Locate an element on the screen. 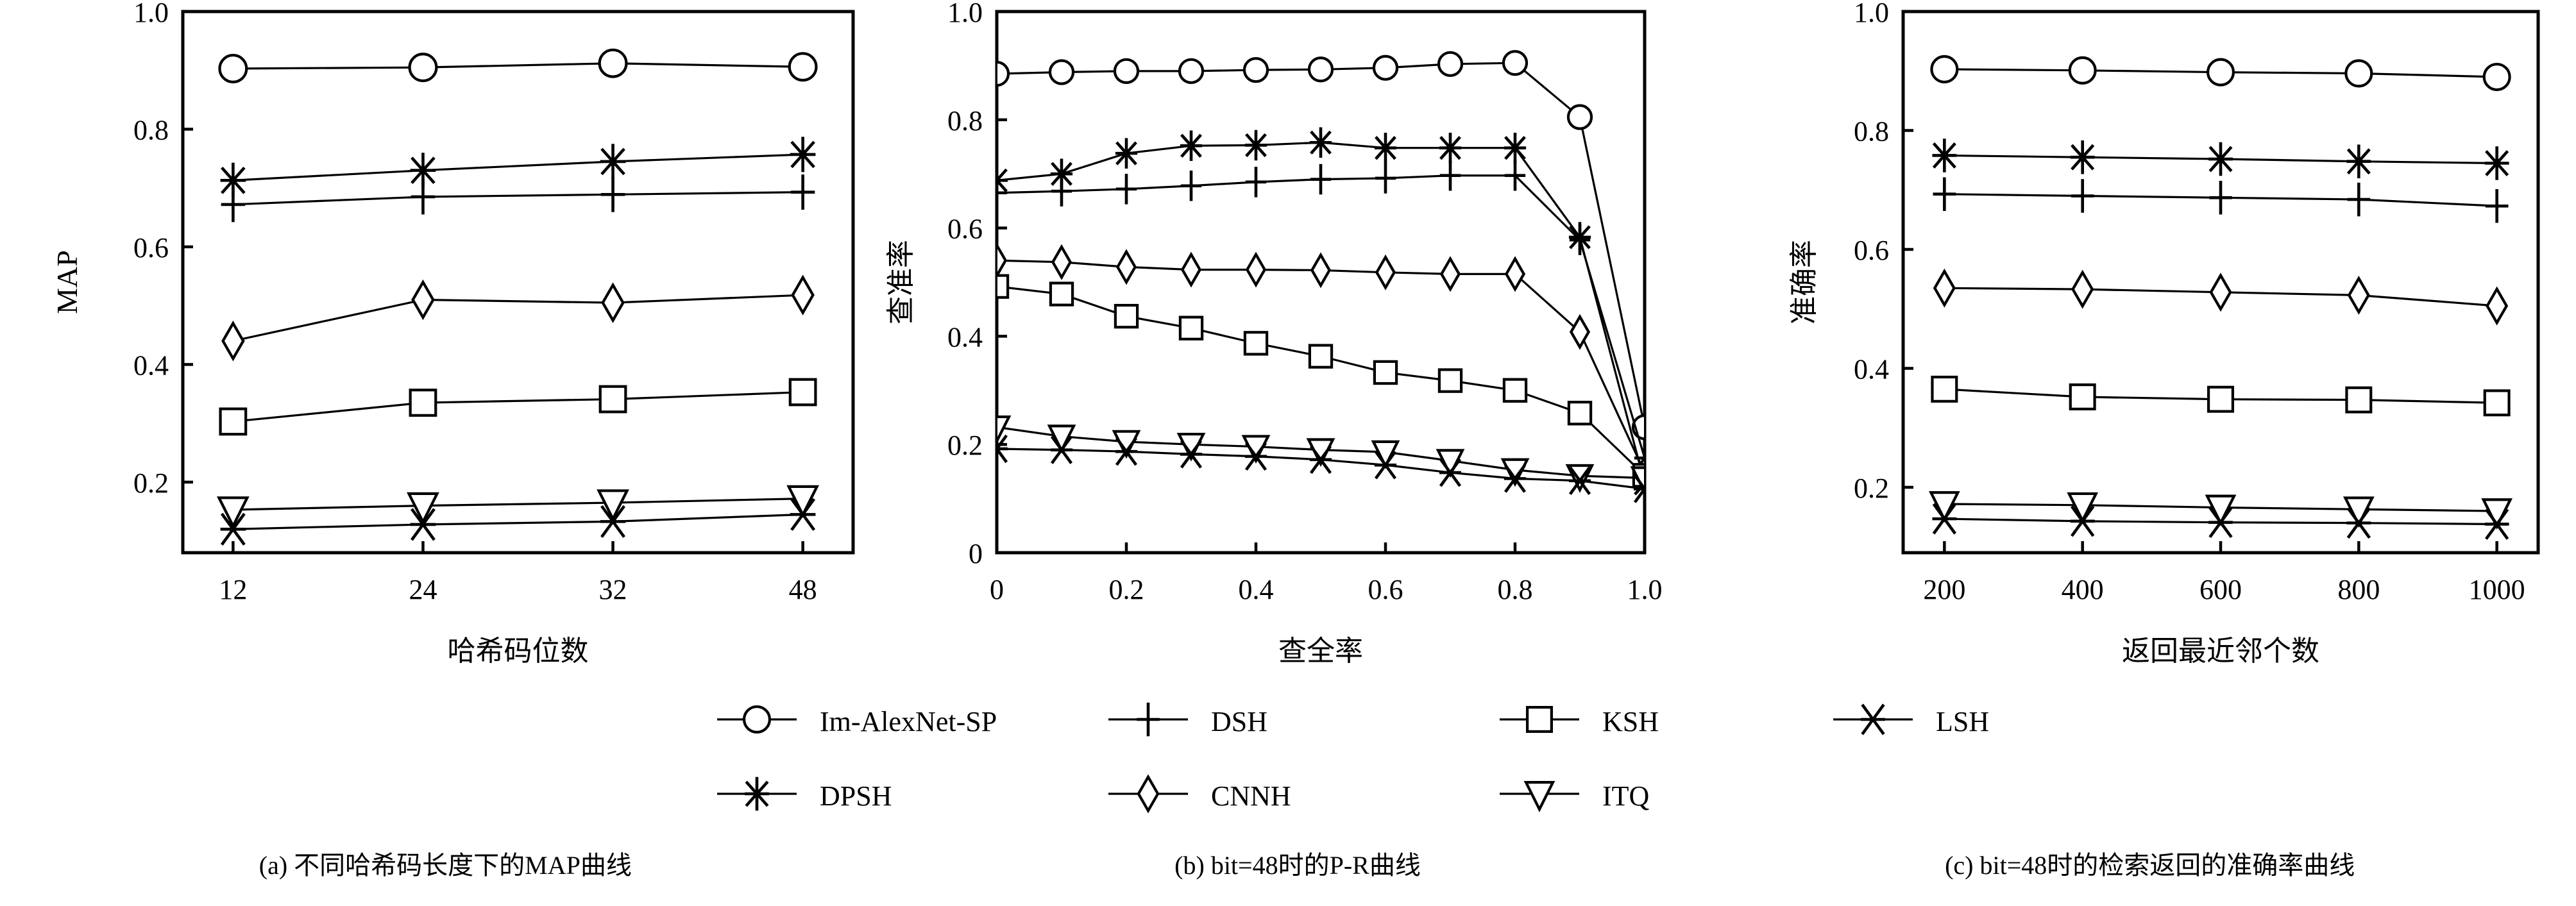  y-axis-label: 查准率 is located at coordinates (901, 282).